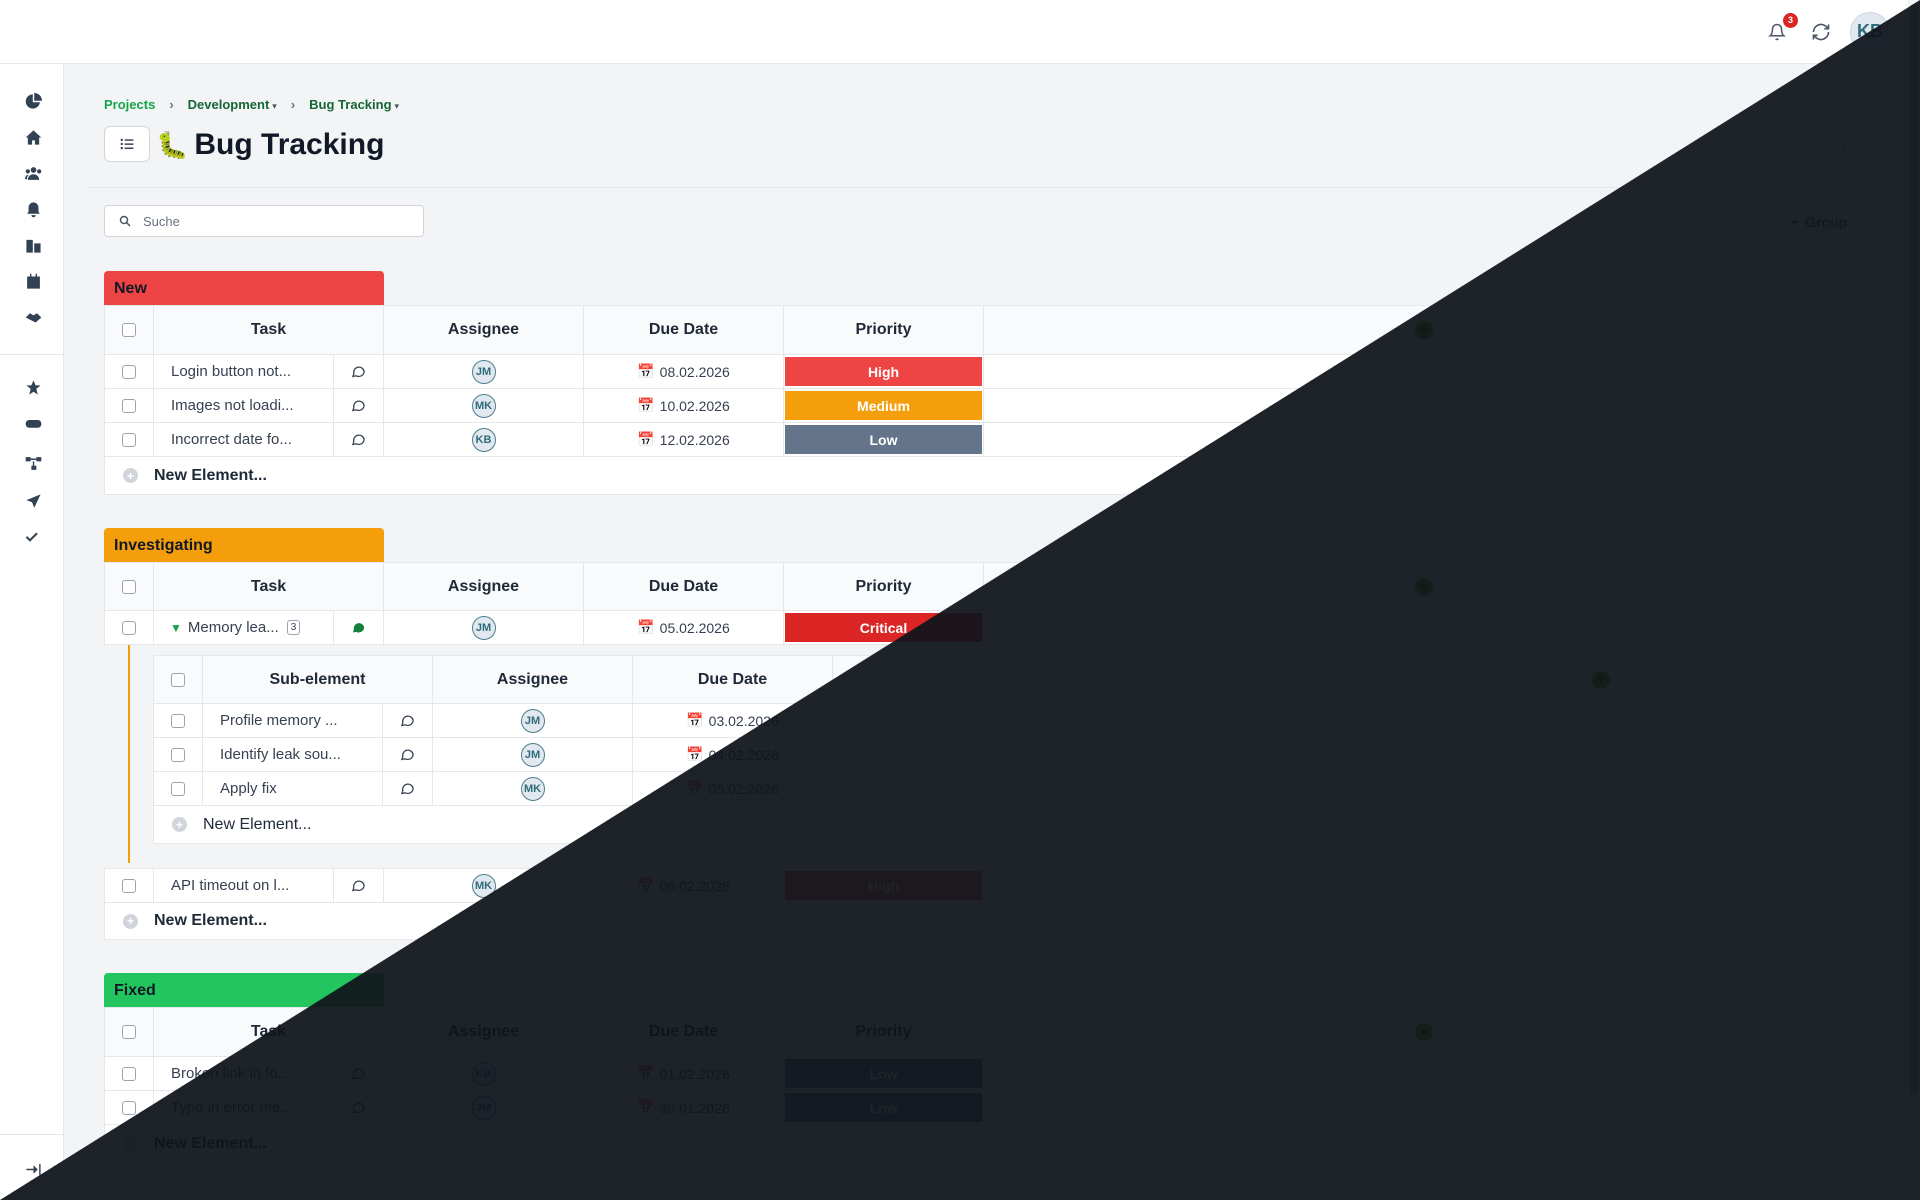 Image resolution: width=1920 pixels, height=1200 pixels. I want to click on bell-icon, so click(33, 209).